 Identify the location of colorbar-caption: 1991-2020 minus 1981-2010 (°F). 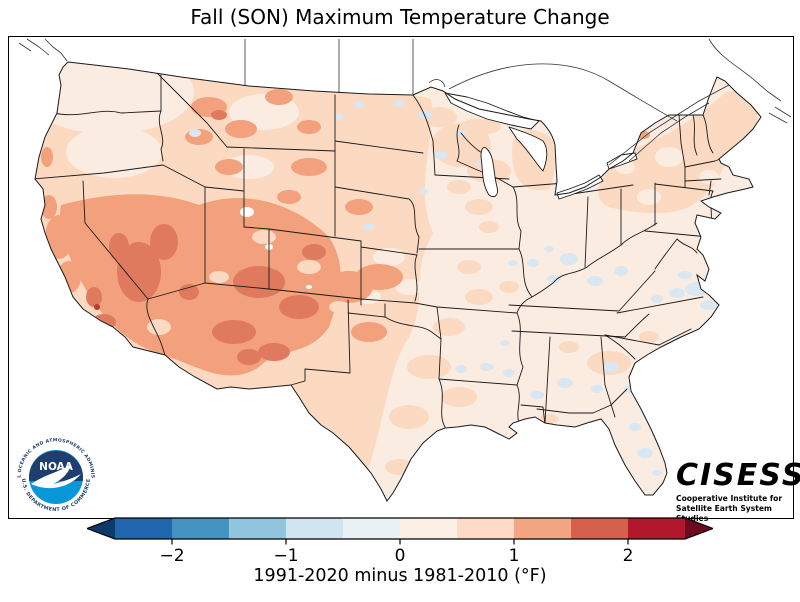
(400, 576).